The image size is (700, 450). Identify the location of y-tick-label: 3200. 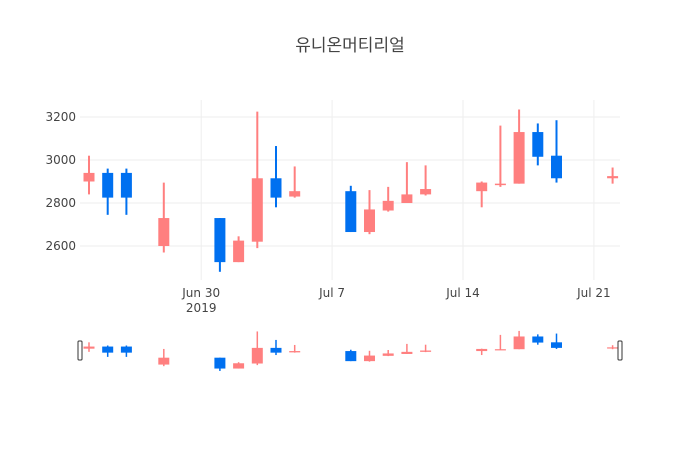
(60, 117).